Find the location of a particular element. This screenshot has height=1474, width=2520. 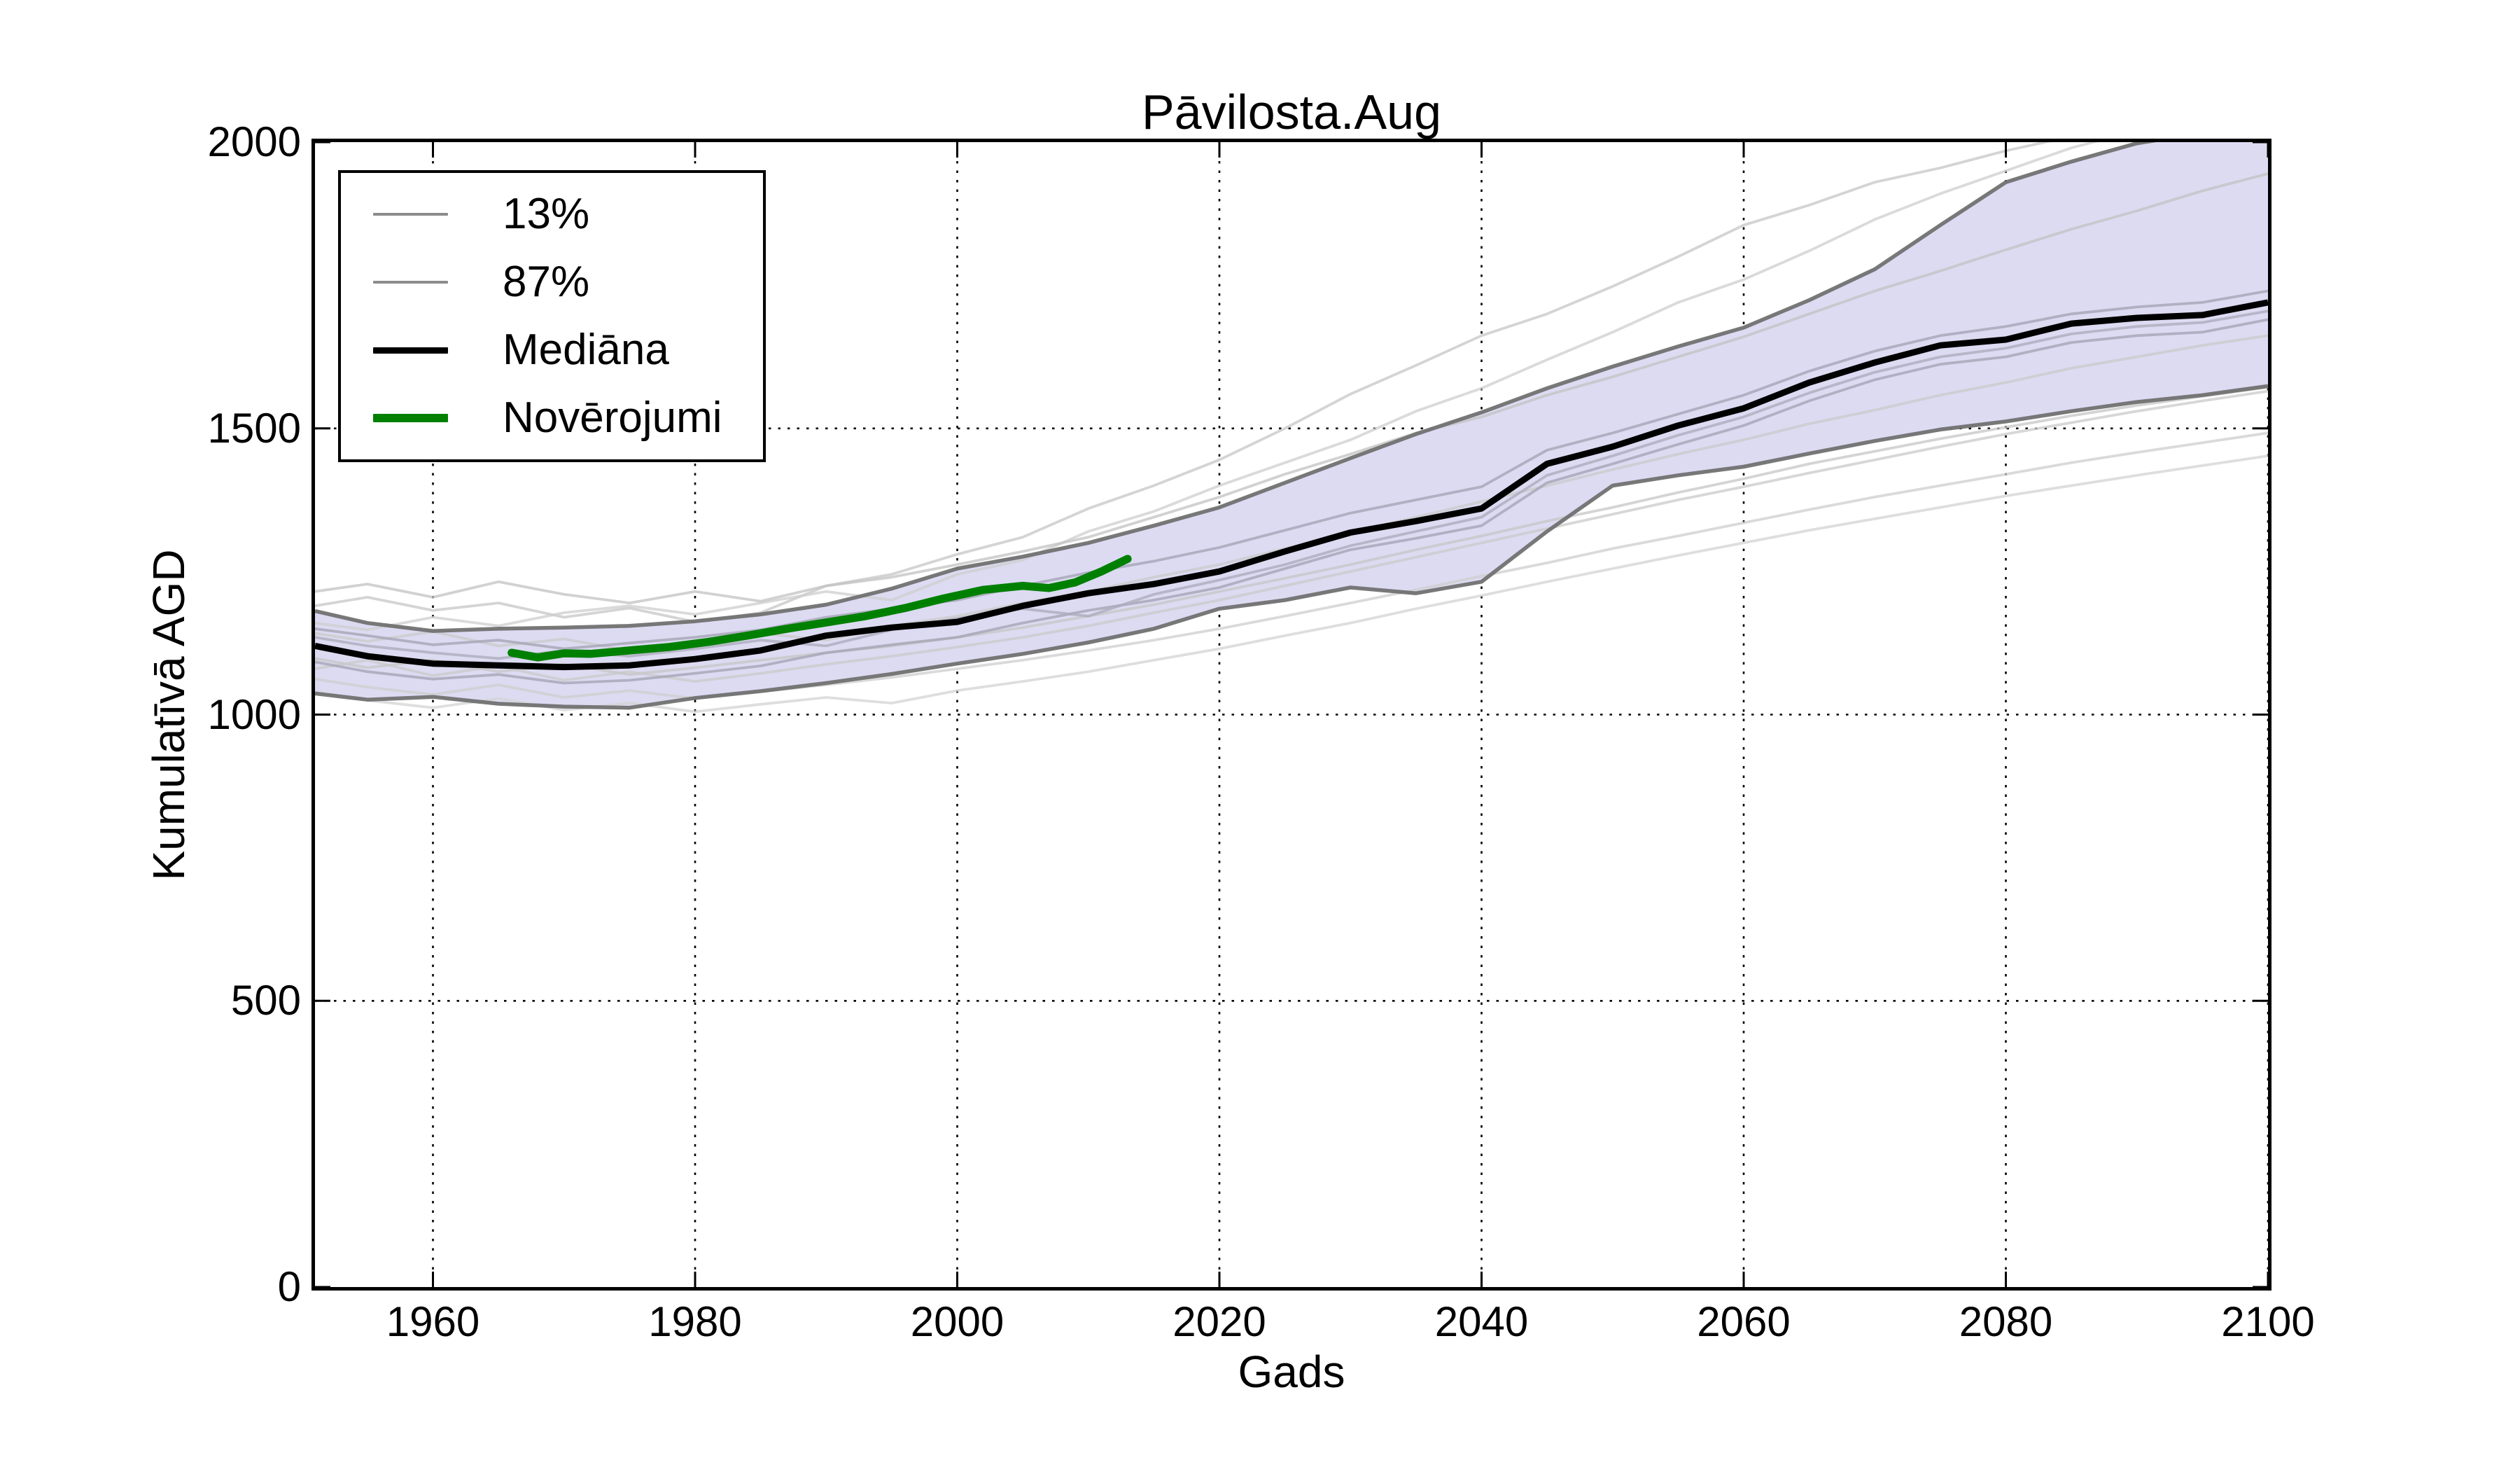

x-tick-label-2040: 2040 is located at coordinates (1481, 1322).